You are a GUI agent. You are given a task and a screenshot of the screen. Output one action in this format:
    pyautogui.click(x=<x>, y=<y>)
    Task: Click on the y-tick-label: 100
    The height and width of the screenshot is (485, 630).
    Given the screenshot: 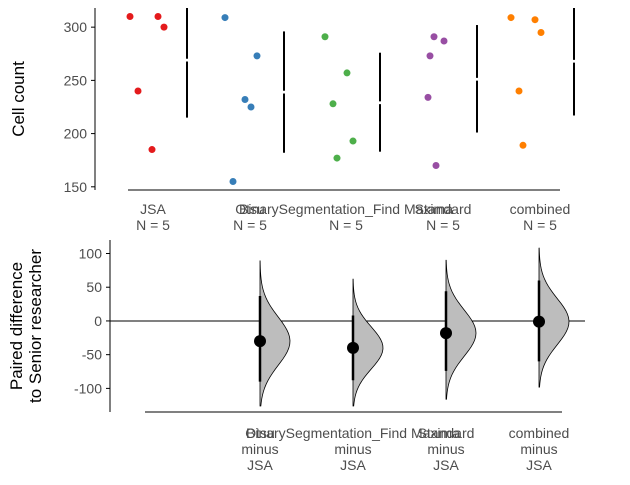 What is the action you would take?
    pyautogui.click(x=91, y=253)
    